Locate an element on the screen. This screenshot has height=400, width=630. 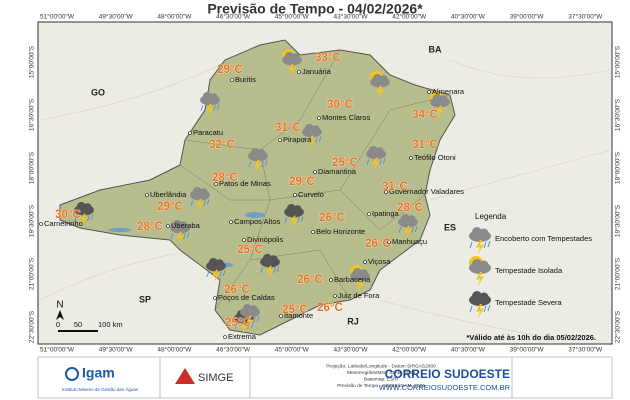
legend-title: Legenda is located at coordinates (491, 216).